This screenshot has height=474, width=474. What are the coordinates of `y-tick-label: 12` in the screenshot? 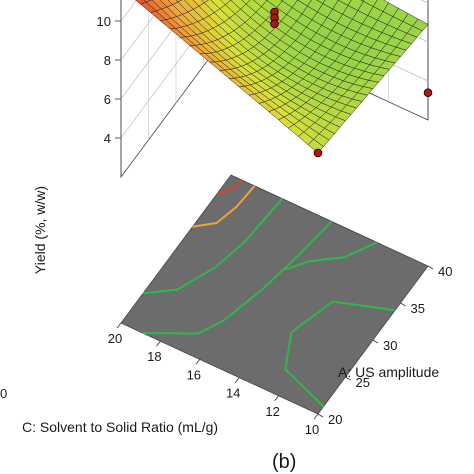 It's located at (272, 411).